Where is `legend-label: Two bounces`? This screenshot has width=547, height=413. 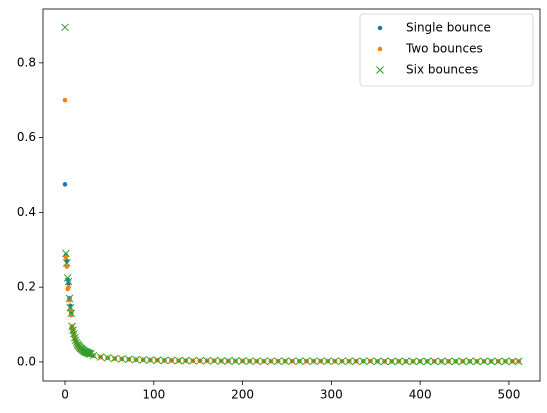 legend-label: Two bounces is located at coordinates (444, 49).